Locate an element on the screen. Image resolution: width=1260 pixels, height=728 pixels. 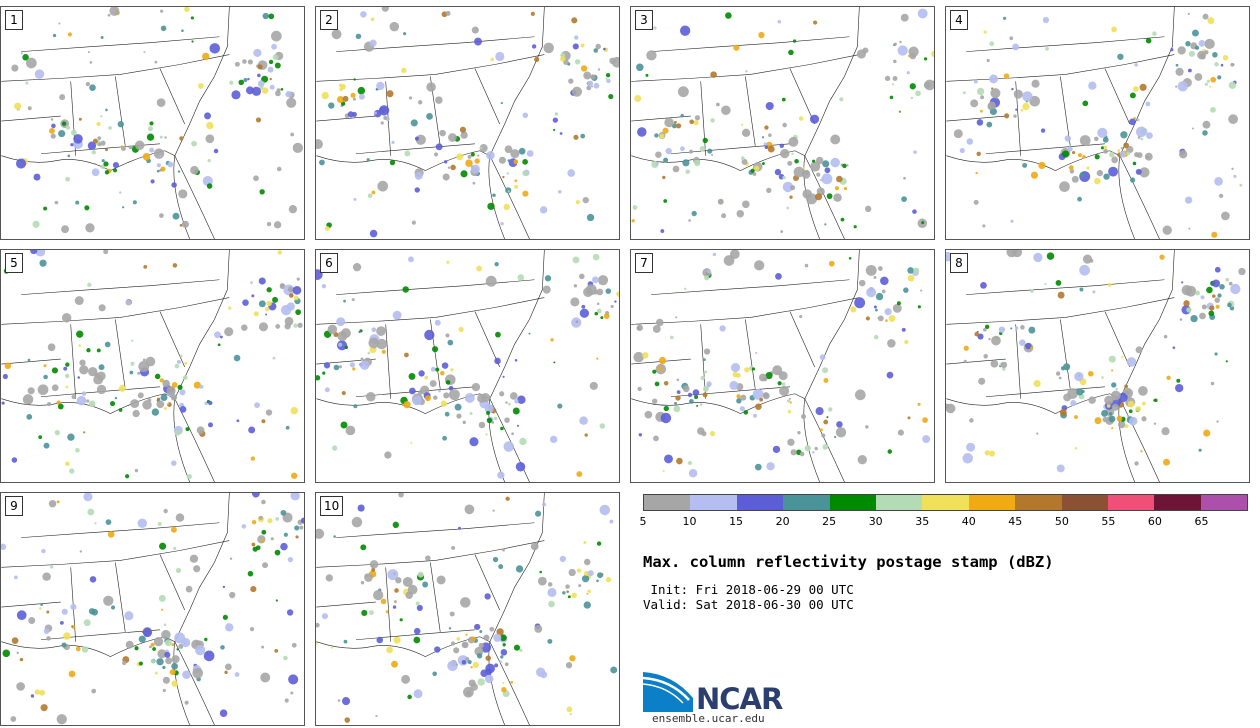
ensemble-member-panel: 2 is located at coordinates (467, 123).